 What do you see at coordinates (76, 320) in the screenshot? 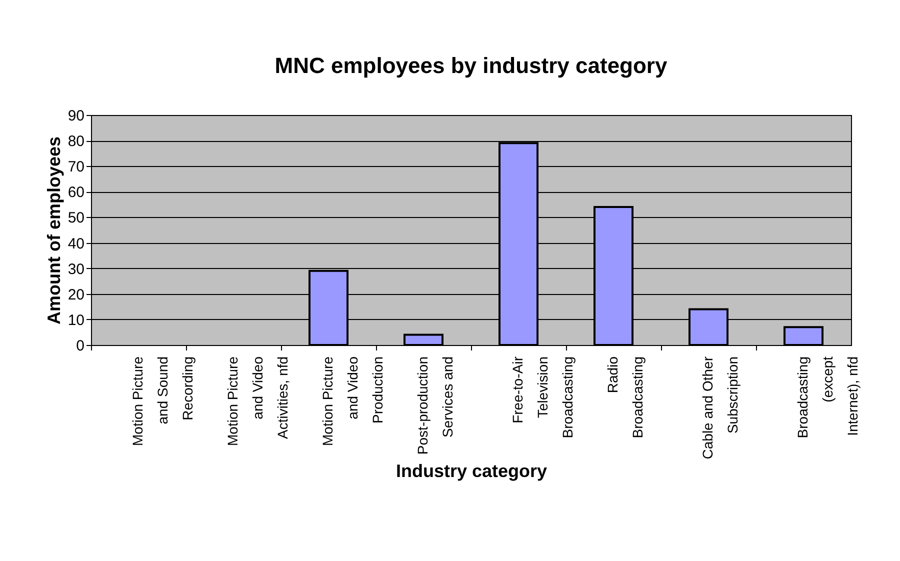
I see `y-tick-label: 10` at bounding box center [76, 320].